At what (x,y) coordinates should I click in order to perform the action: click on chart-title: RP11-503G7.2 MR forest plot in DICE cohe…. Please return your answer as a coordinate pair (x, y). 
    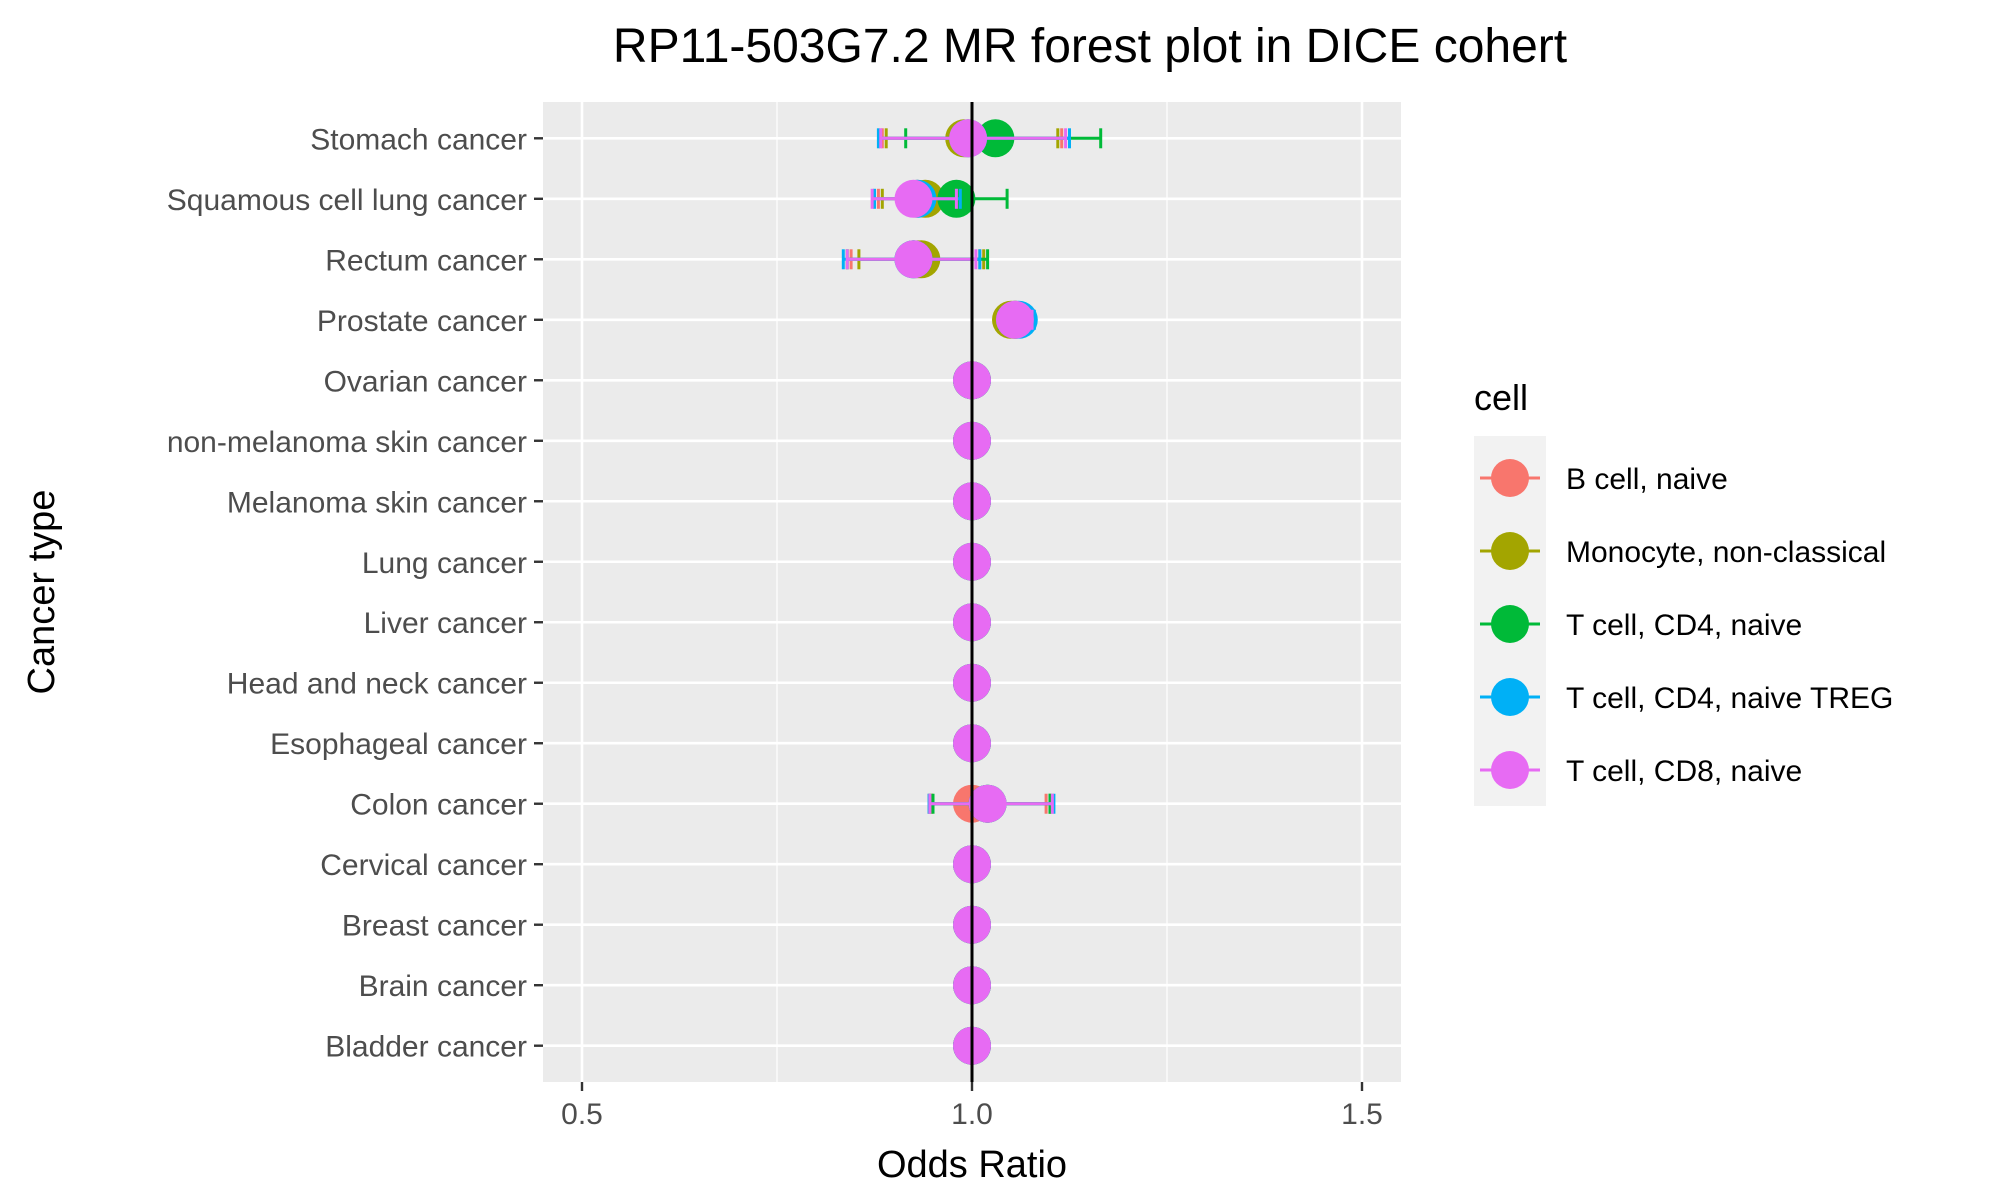
    Looking at the image, I should click on (1090, 46).